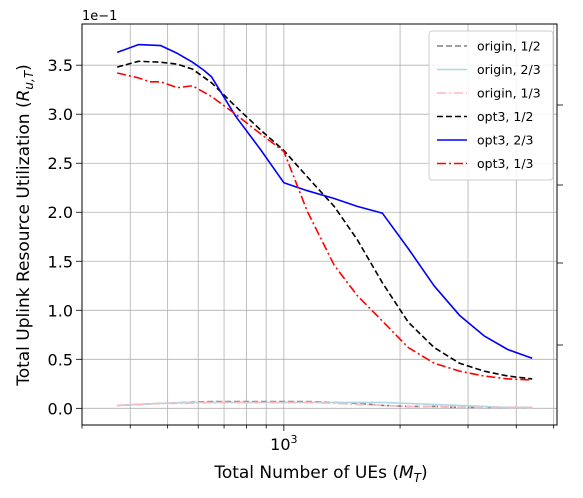 The height and width of the screenshot is (498, 583). Describe the element at coordinates (509, 93) in the screenshot. I see `legend-label: origin, 1/3` at that location.